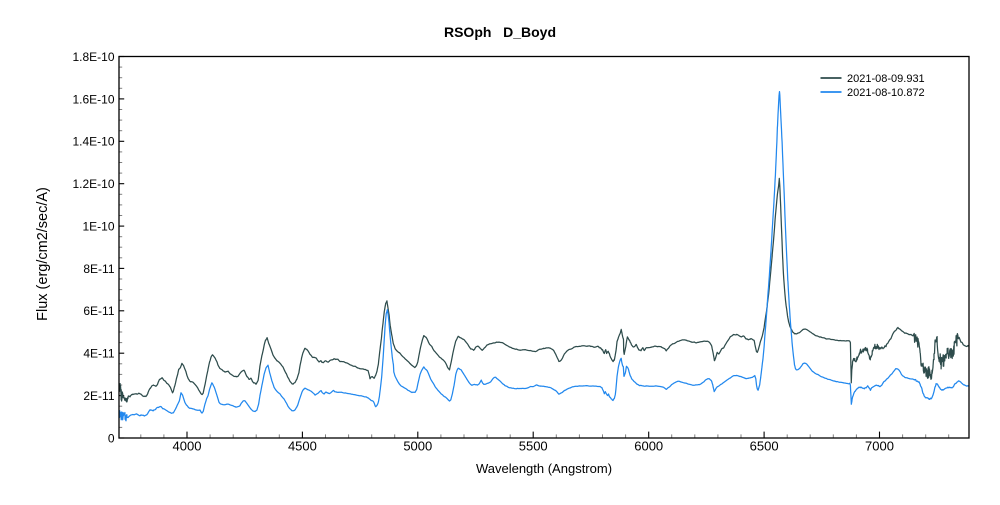  What do you see at coordinates (98, 311) in the screenshot?
I see `svg-text: 6E-11` at bounding box center [98, 311].